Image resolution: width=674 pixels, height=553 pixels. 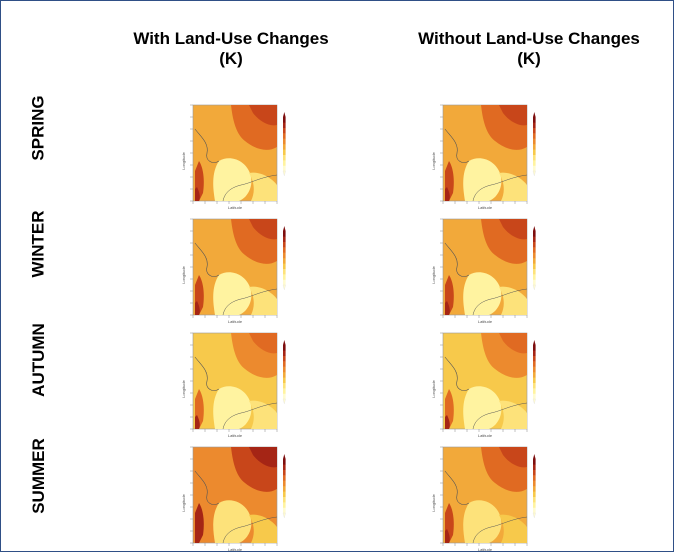 I want to click on map-panel-autumn-with: Longitude Latitude, so click(x=234, y=384).